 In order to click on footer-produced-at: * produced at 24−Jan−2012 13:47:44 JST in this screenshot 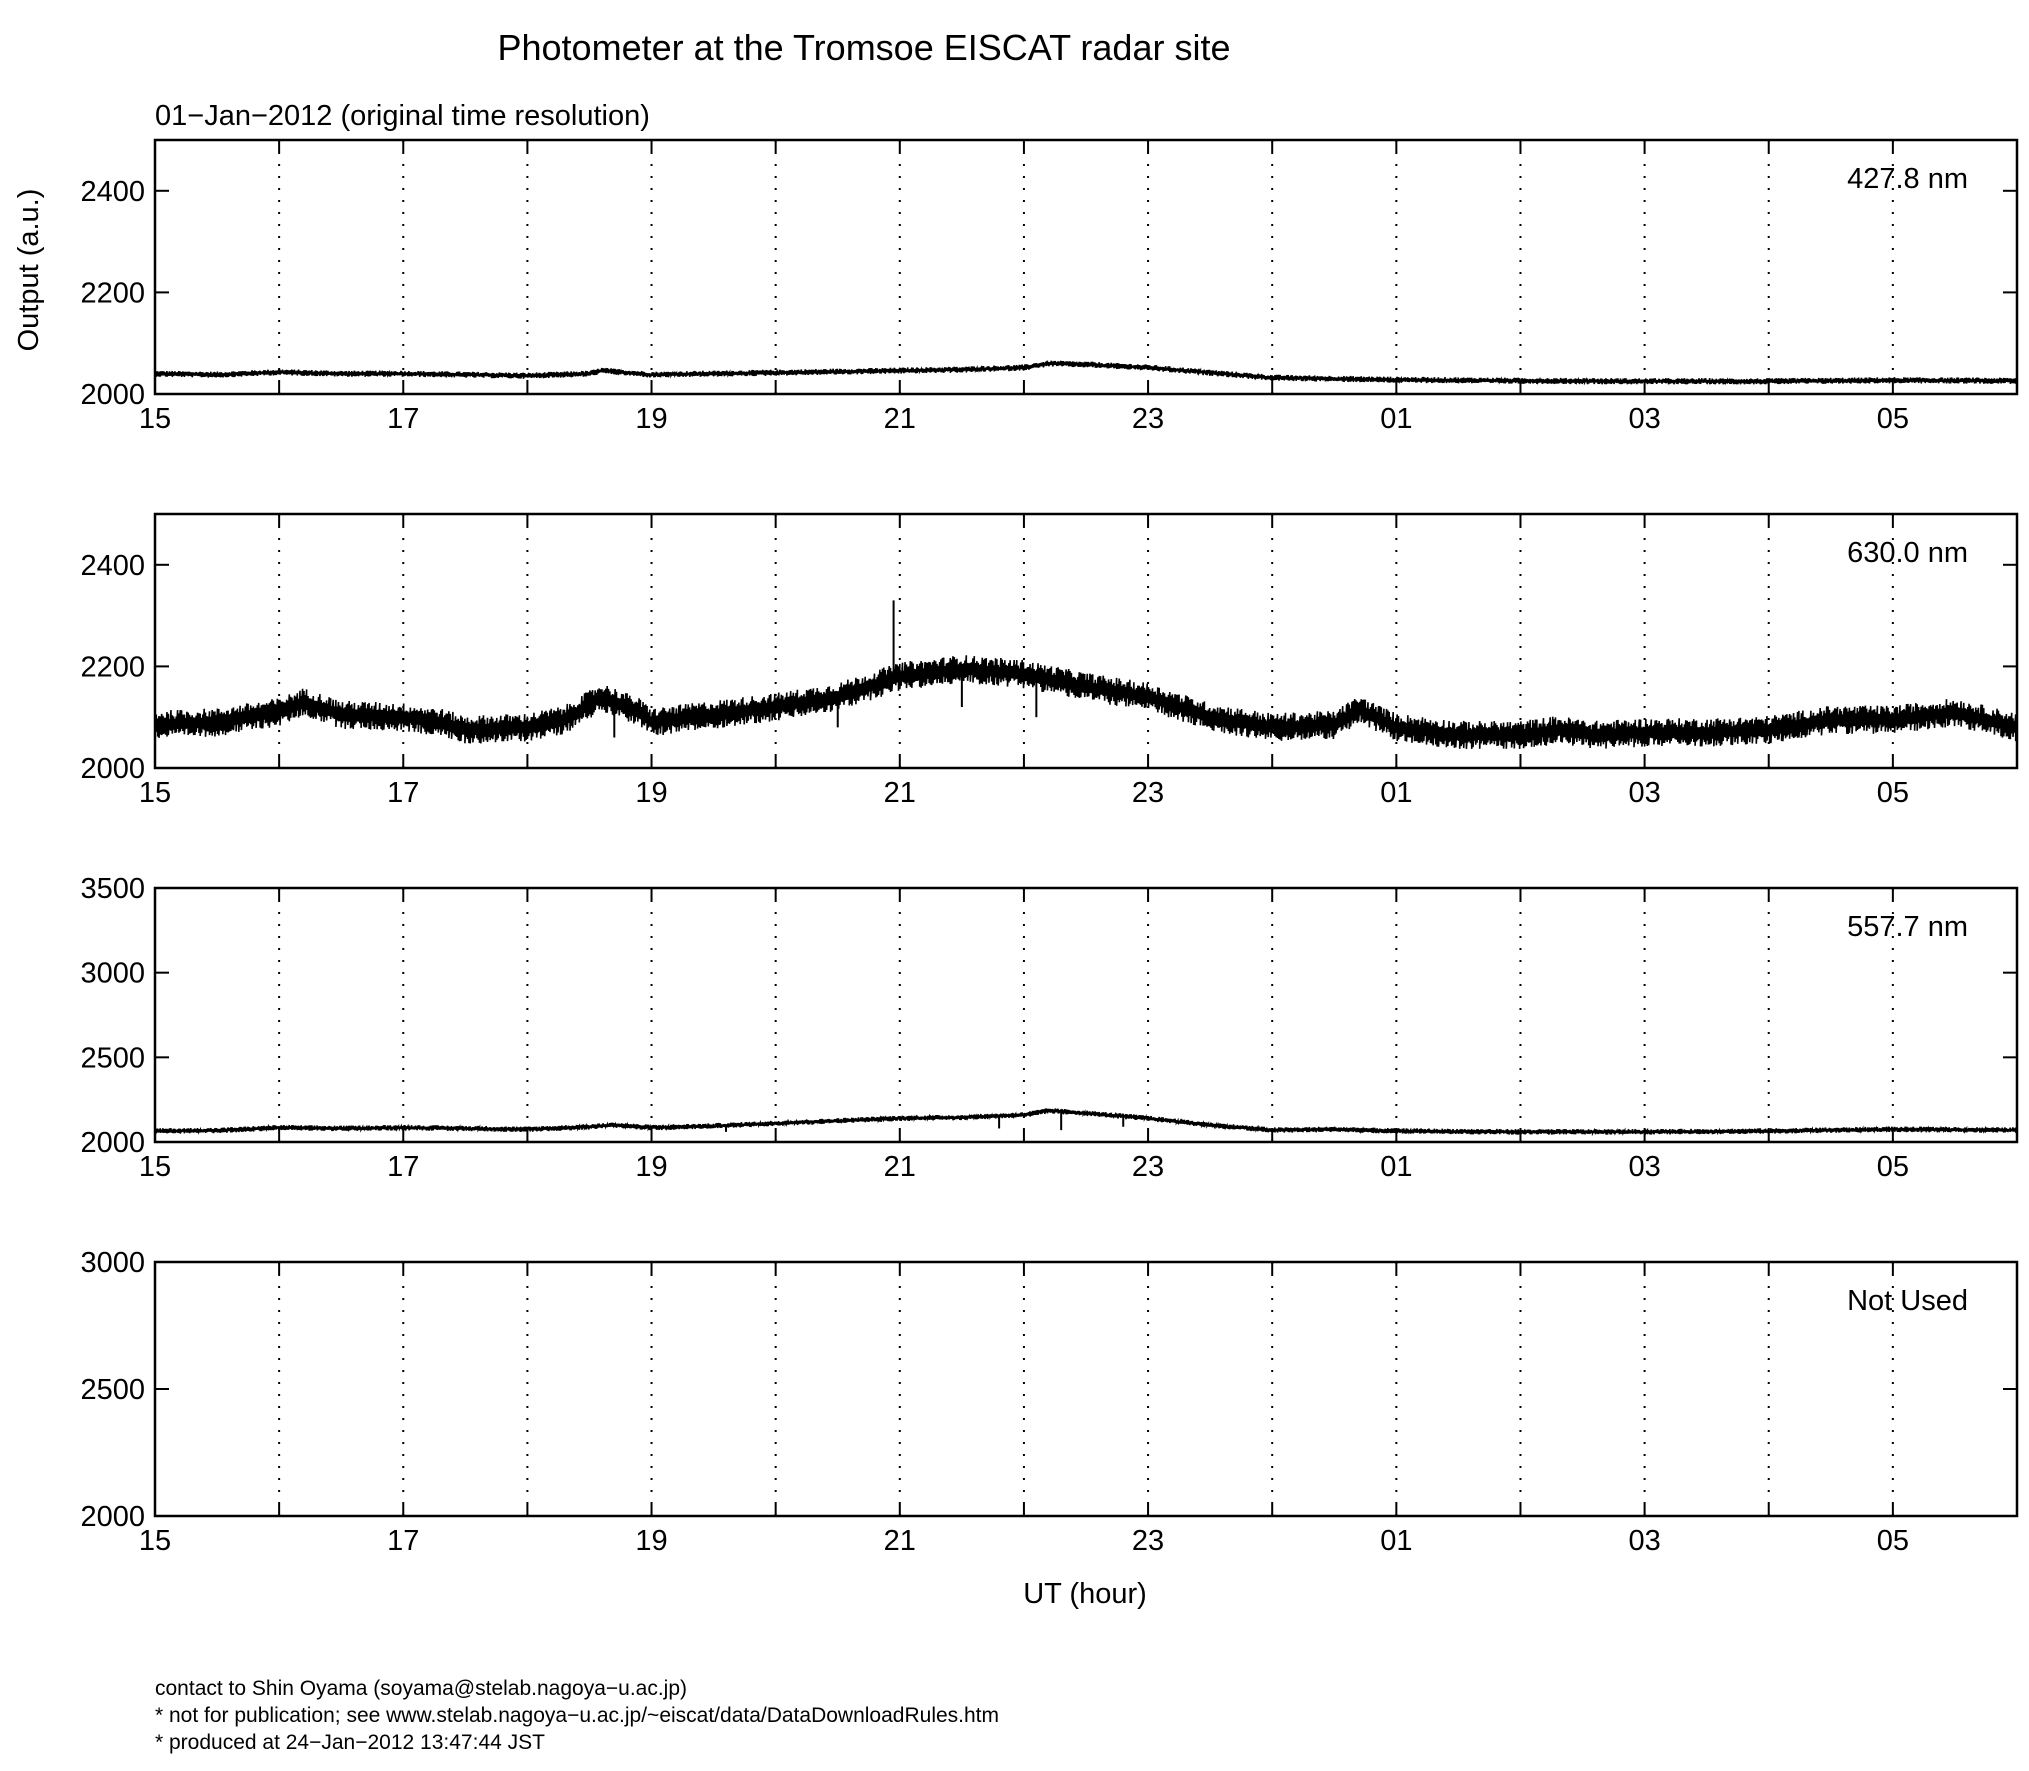, I will do `click(350, 1742)`.